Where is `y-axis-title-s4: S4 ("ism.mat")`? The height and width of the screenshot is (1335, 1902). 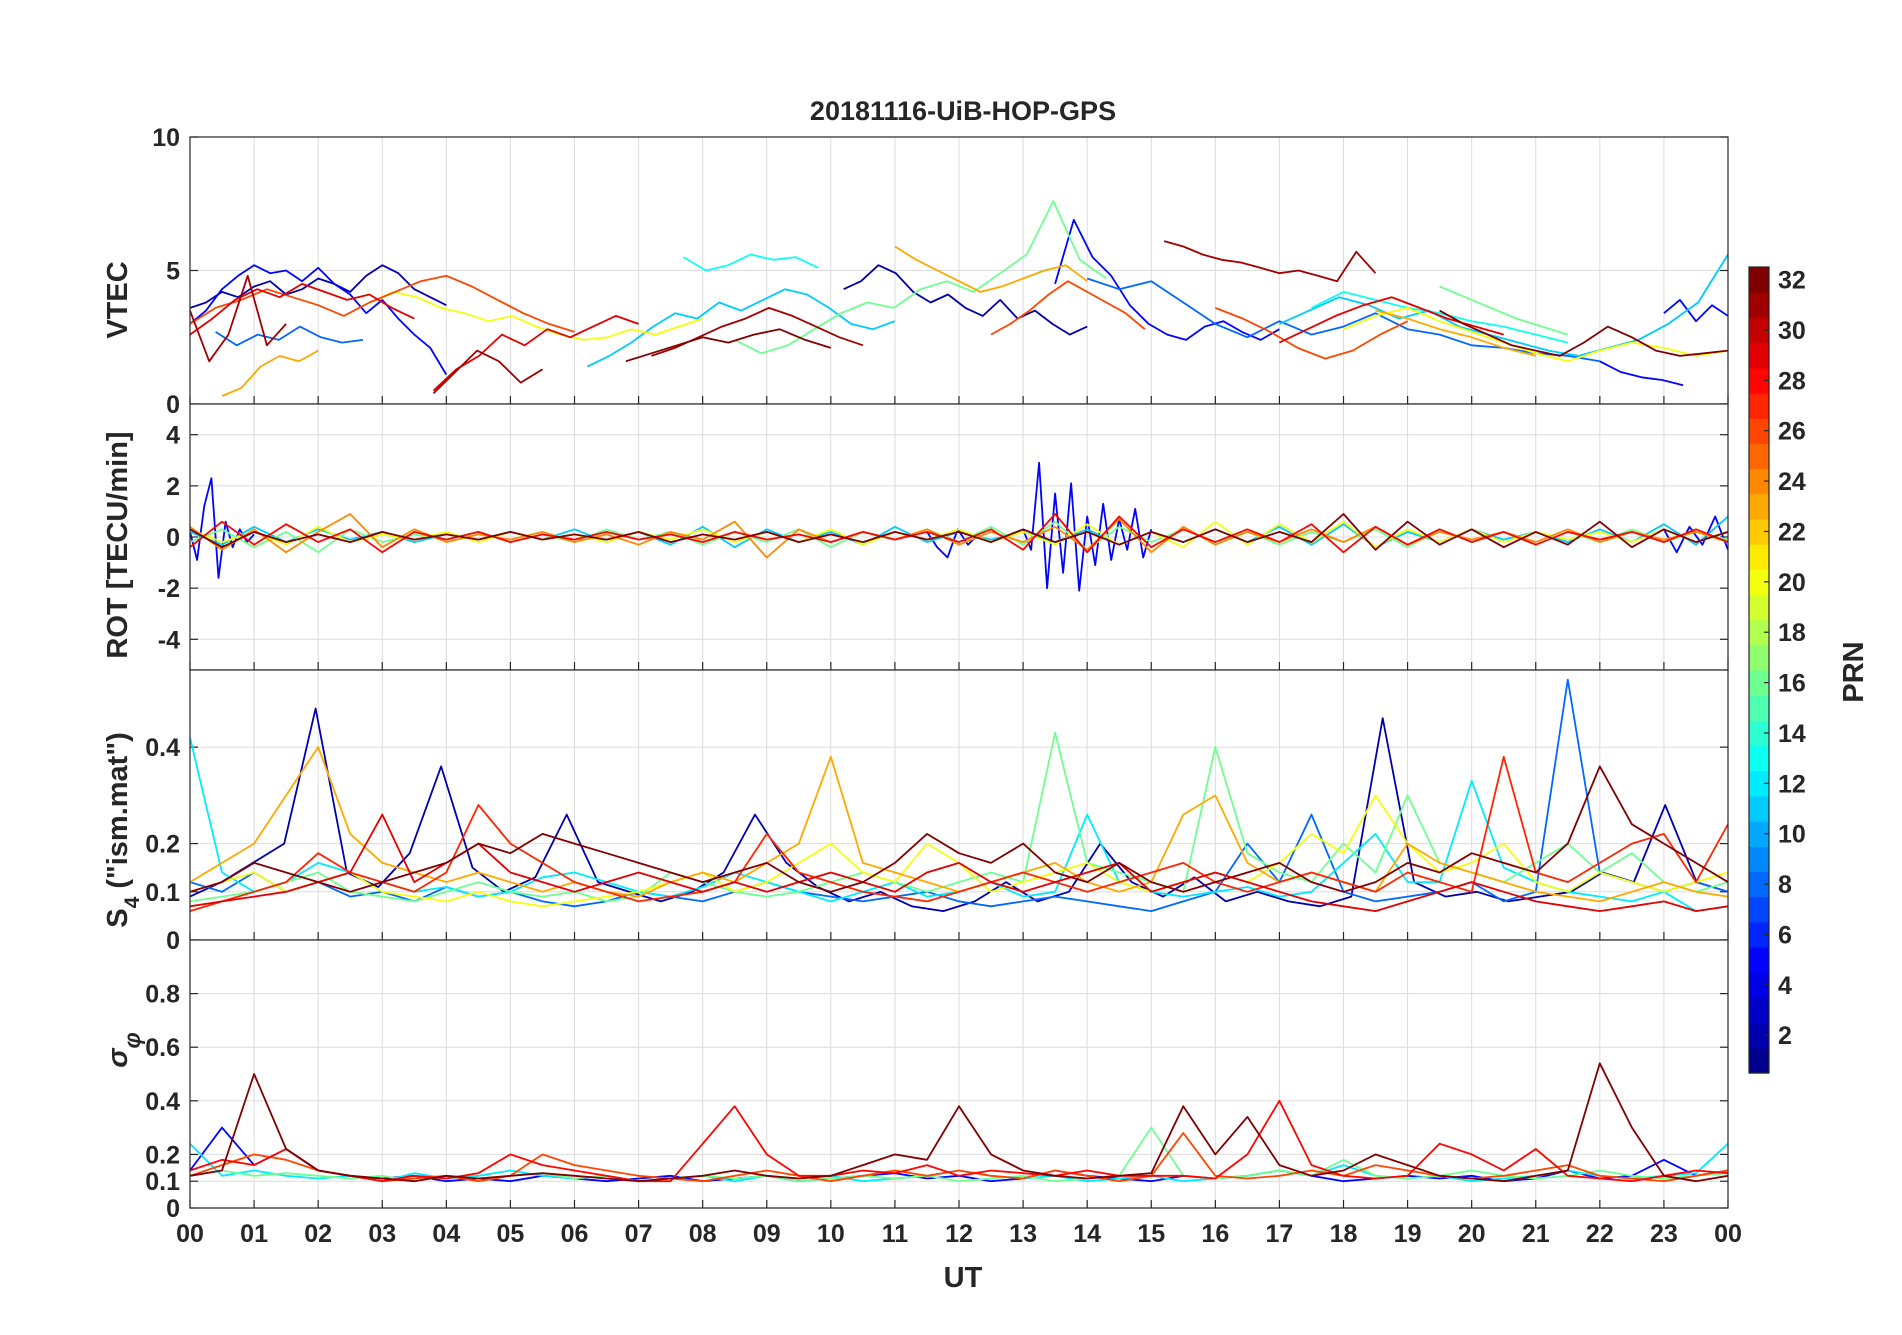
y-axis-title-s4: S4 ("ism.mat") is located at coordinates (123, 830).